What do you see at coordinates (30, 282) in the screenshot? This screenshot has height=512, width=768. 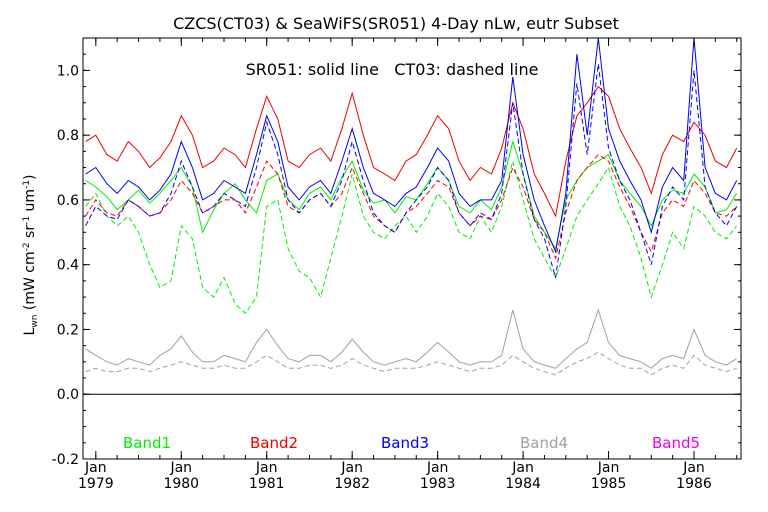 I see `y-label-rest: (mW cm` at bounding box center [30, 282].